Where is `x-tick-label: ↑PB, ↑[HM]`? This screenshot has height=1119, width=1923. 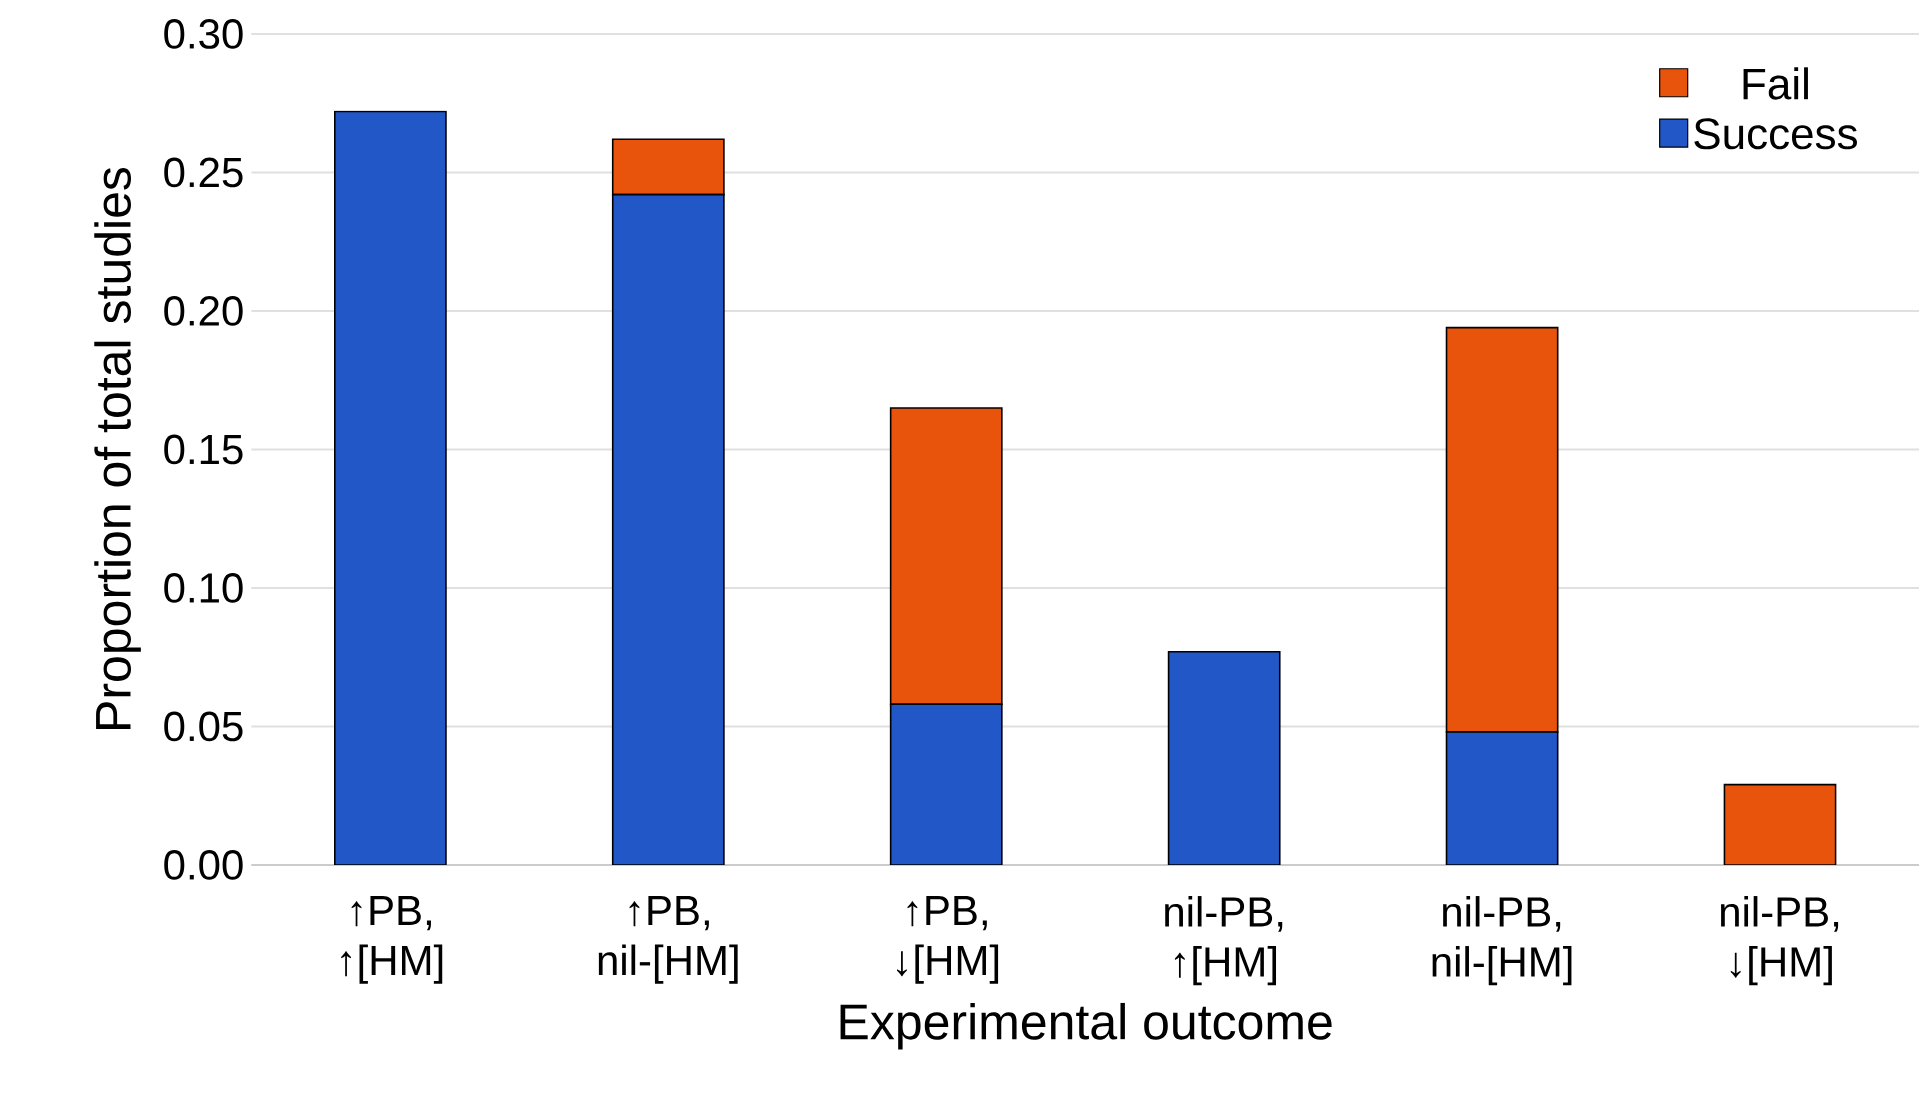 x-tick-label: ↑PB, ↑[HM] is located at coordinates (392, 940).